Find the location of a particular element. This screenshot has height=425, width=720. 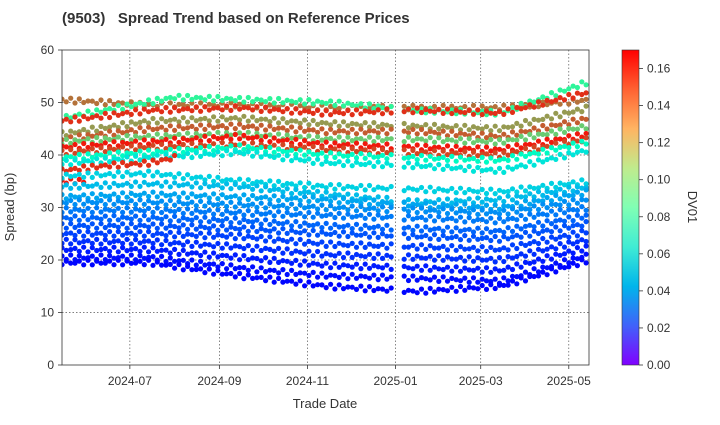

colorbar-tick-label: 0.02 is located at coordinates (659, 328).